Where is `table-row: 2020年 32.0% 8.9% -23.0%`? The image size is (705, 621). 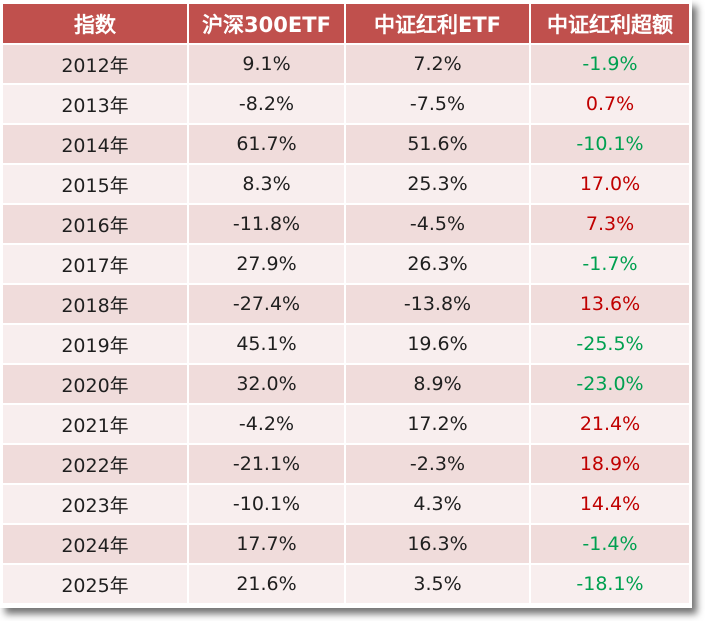
table-row: 2020年 32.0% 8.9% -23.0% is located at coordinates (346, 384).